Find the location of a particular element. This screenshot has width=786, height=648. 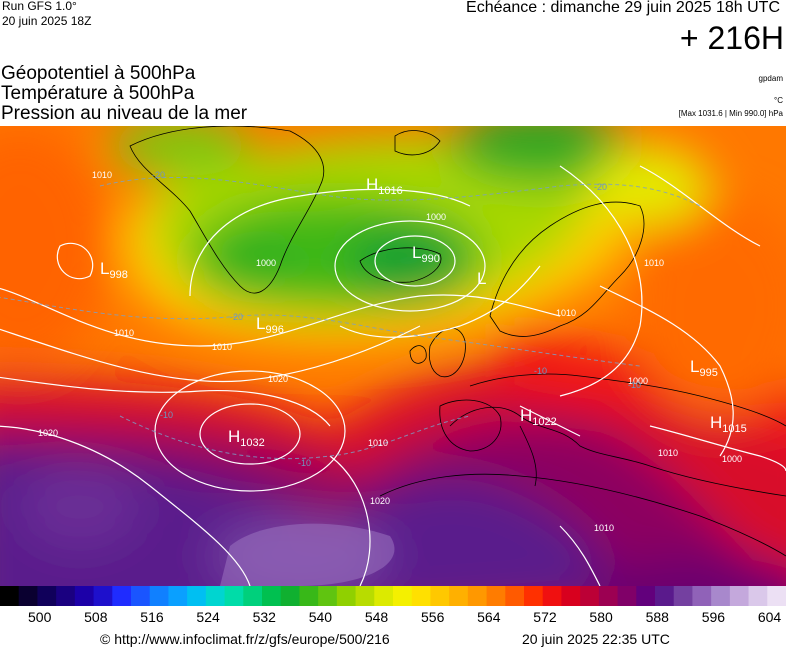

colorbar-tick-label: 516 is located at coordinates (152, 617).